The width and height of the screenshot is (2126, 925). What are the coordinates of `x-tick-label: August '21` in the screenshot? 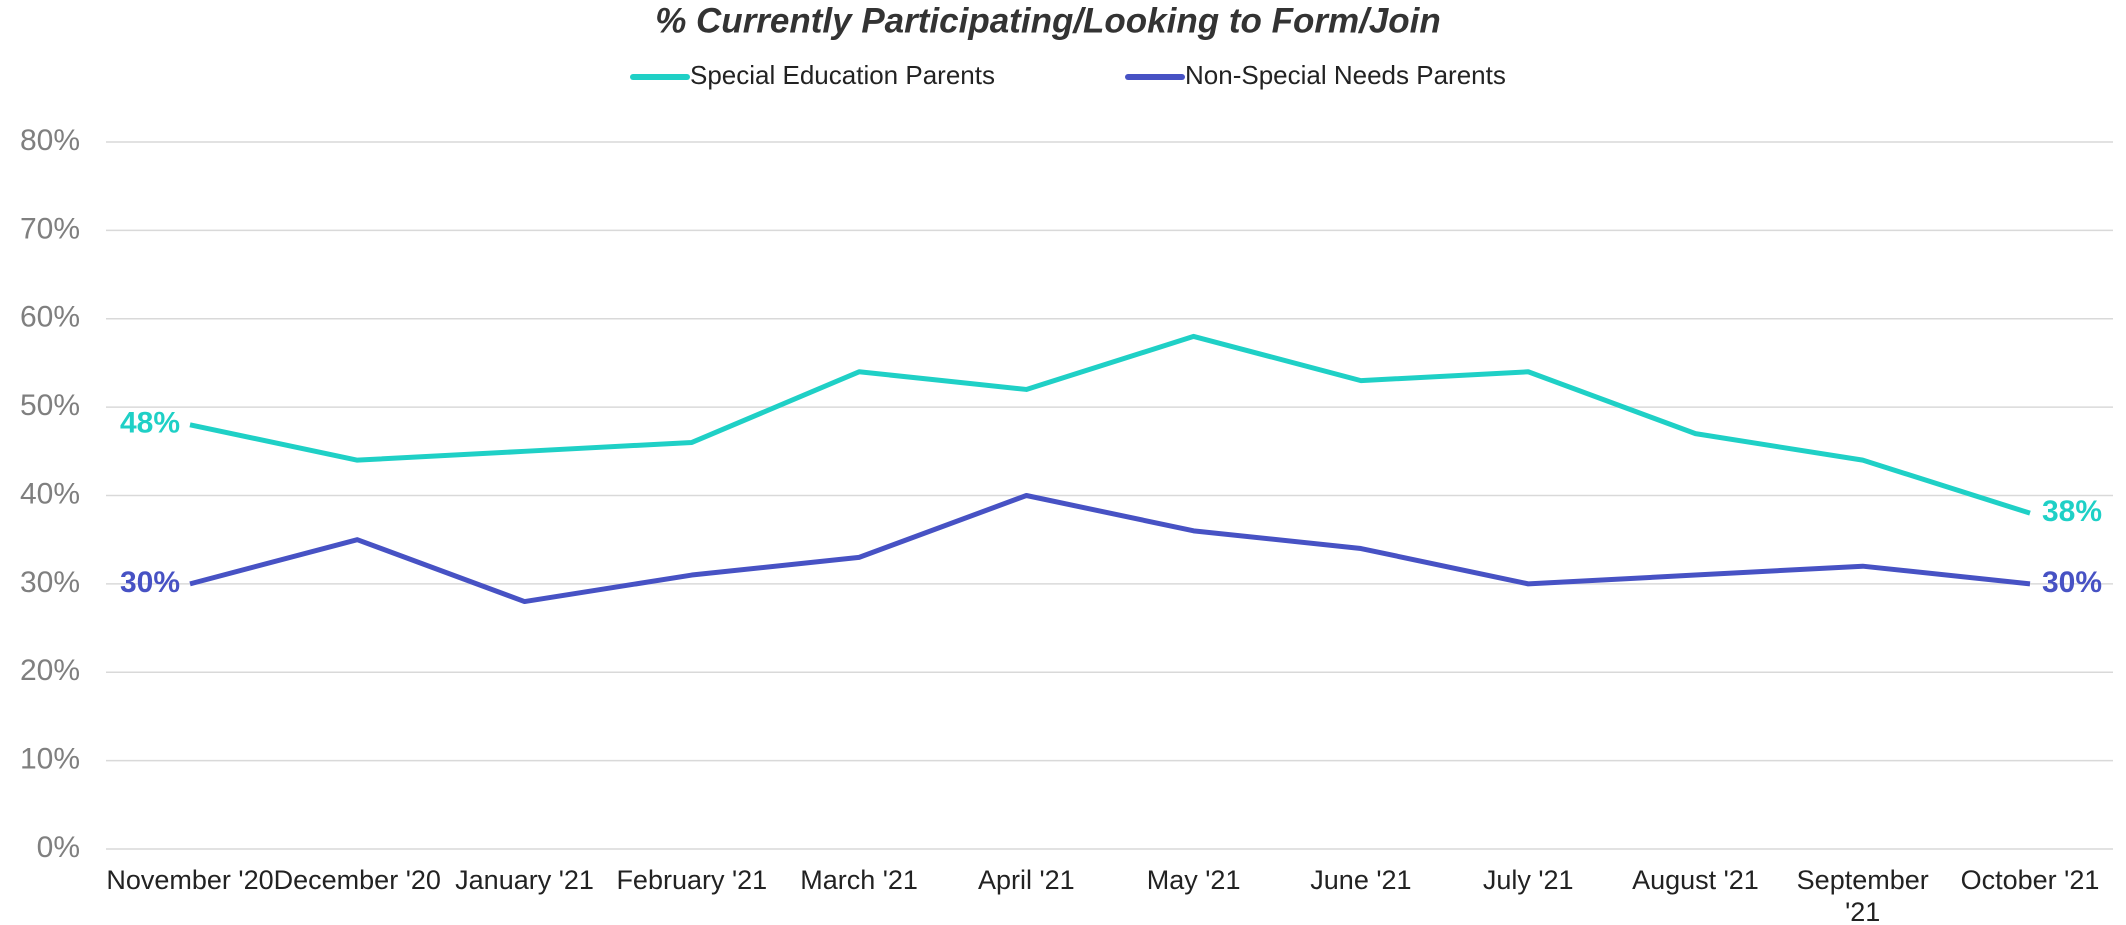 It's located at (1695, 880).